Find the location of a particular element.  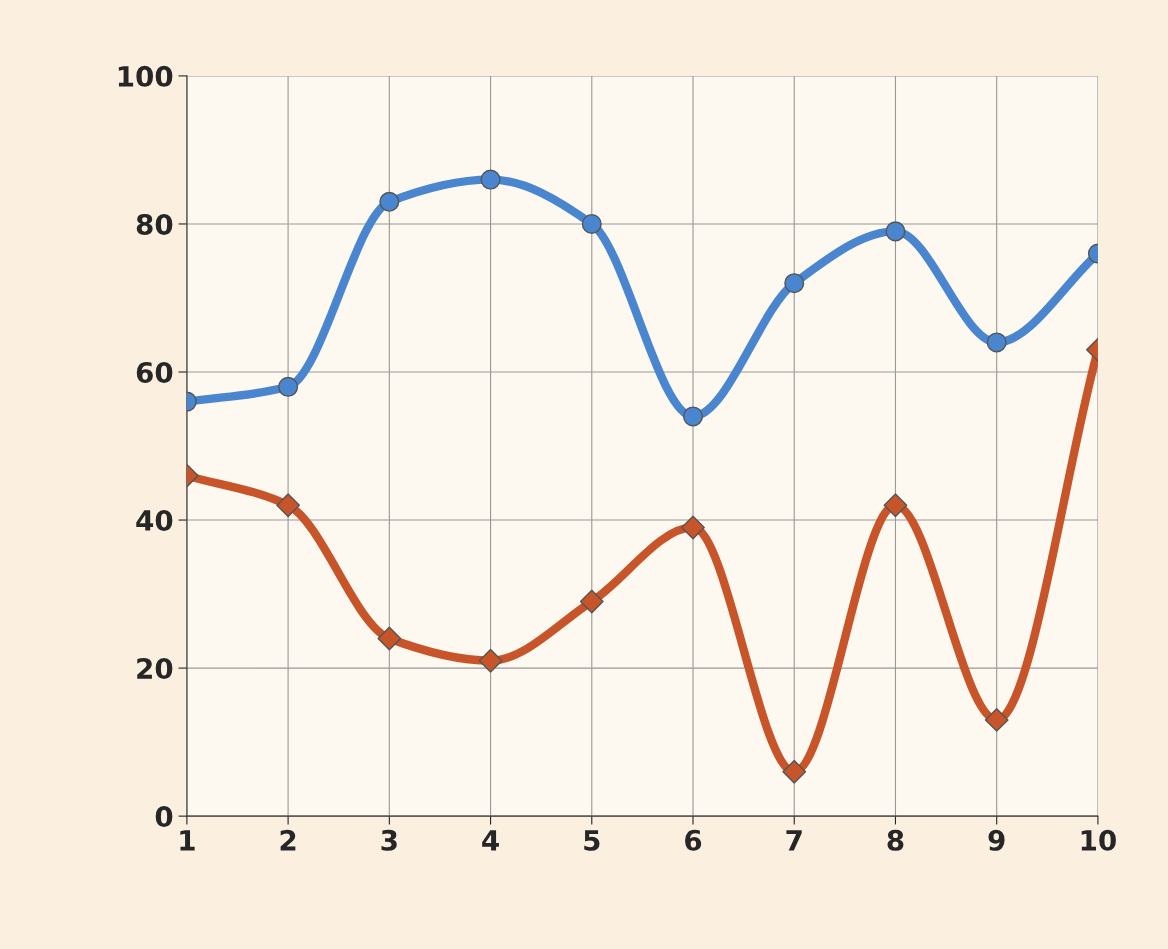

x-tick-label: 4 is located at coordinates (490, 840).